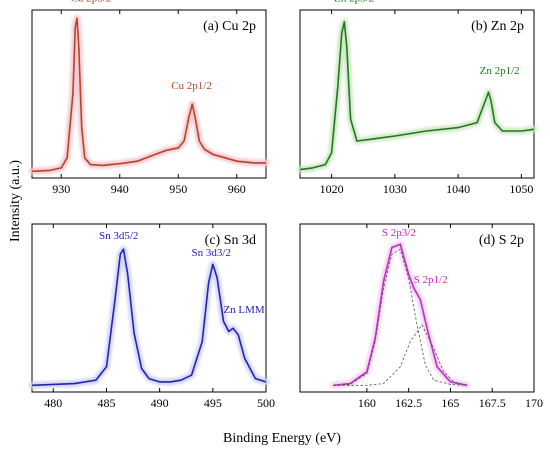 This screenshot has height=454, width=550. Describe the element at coordinates (230, 240) in the screenshot. I see `sn-3d-panel-title: (c) Sn 3d` at that location.